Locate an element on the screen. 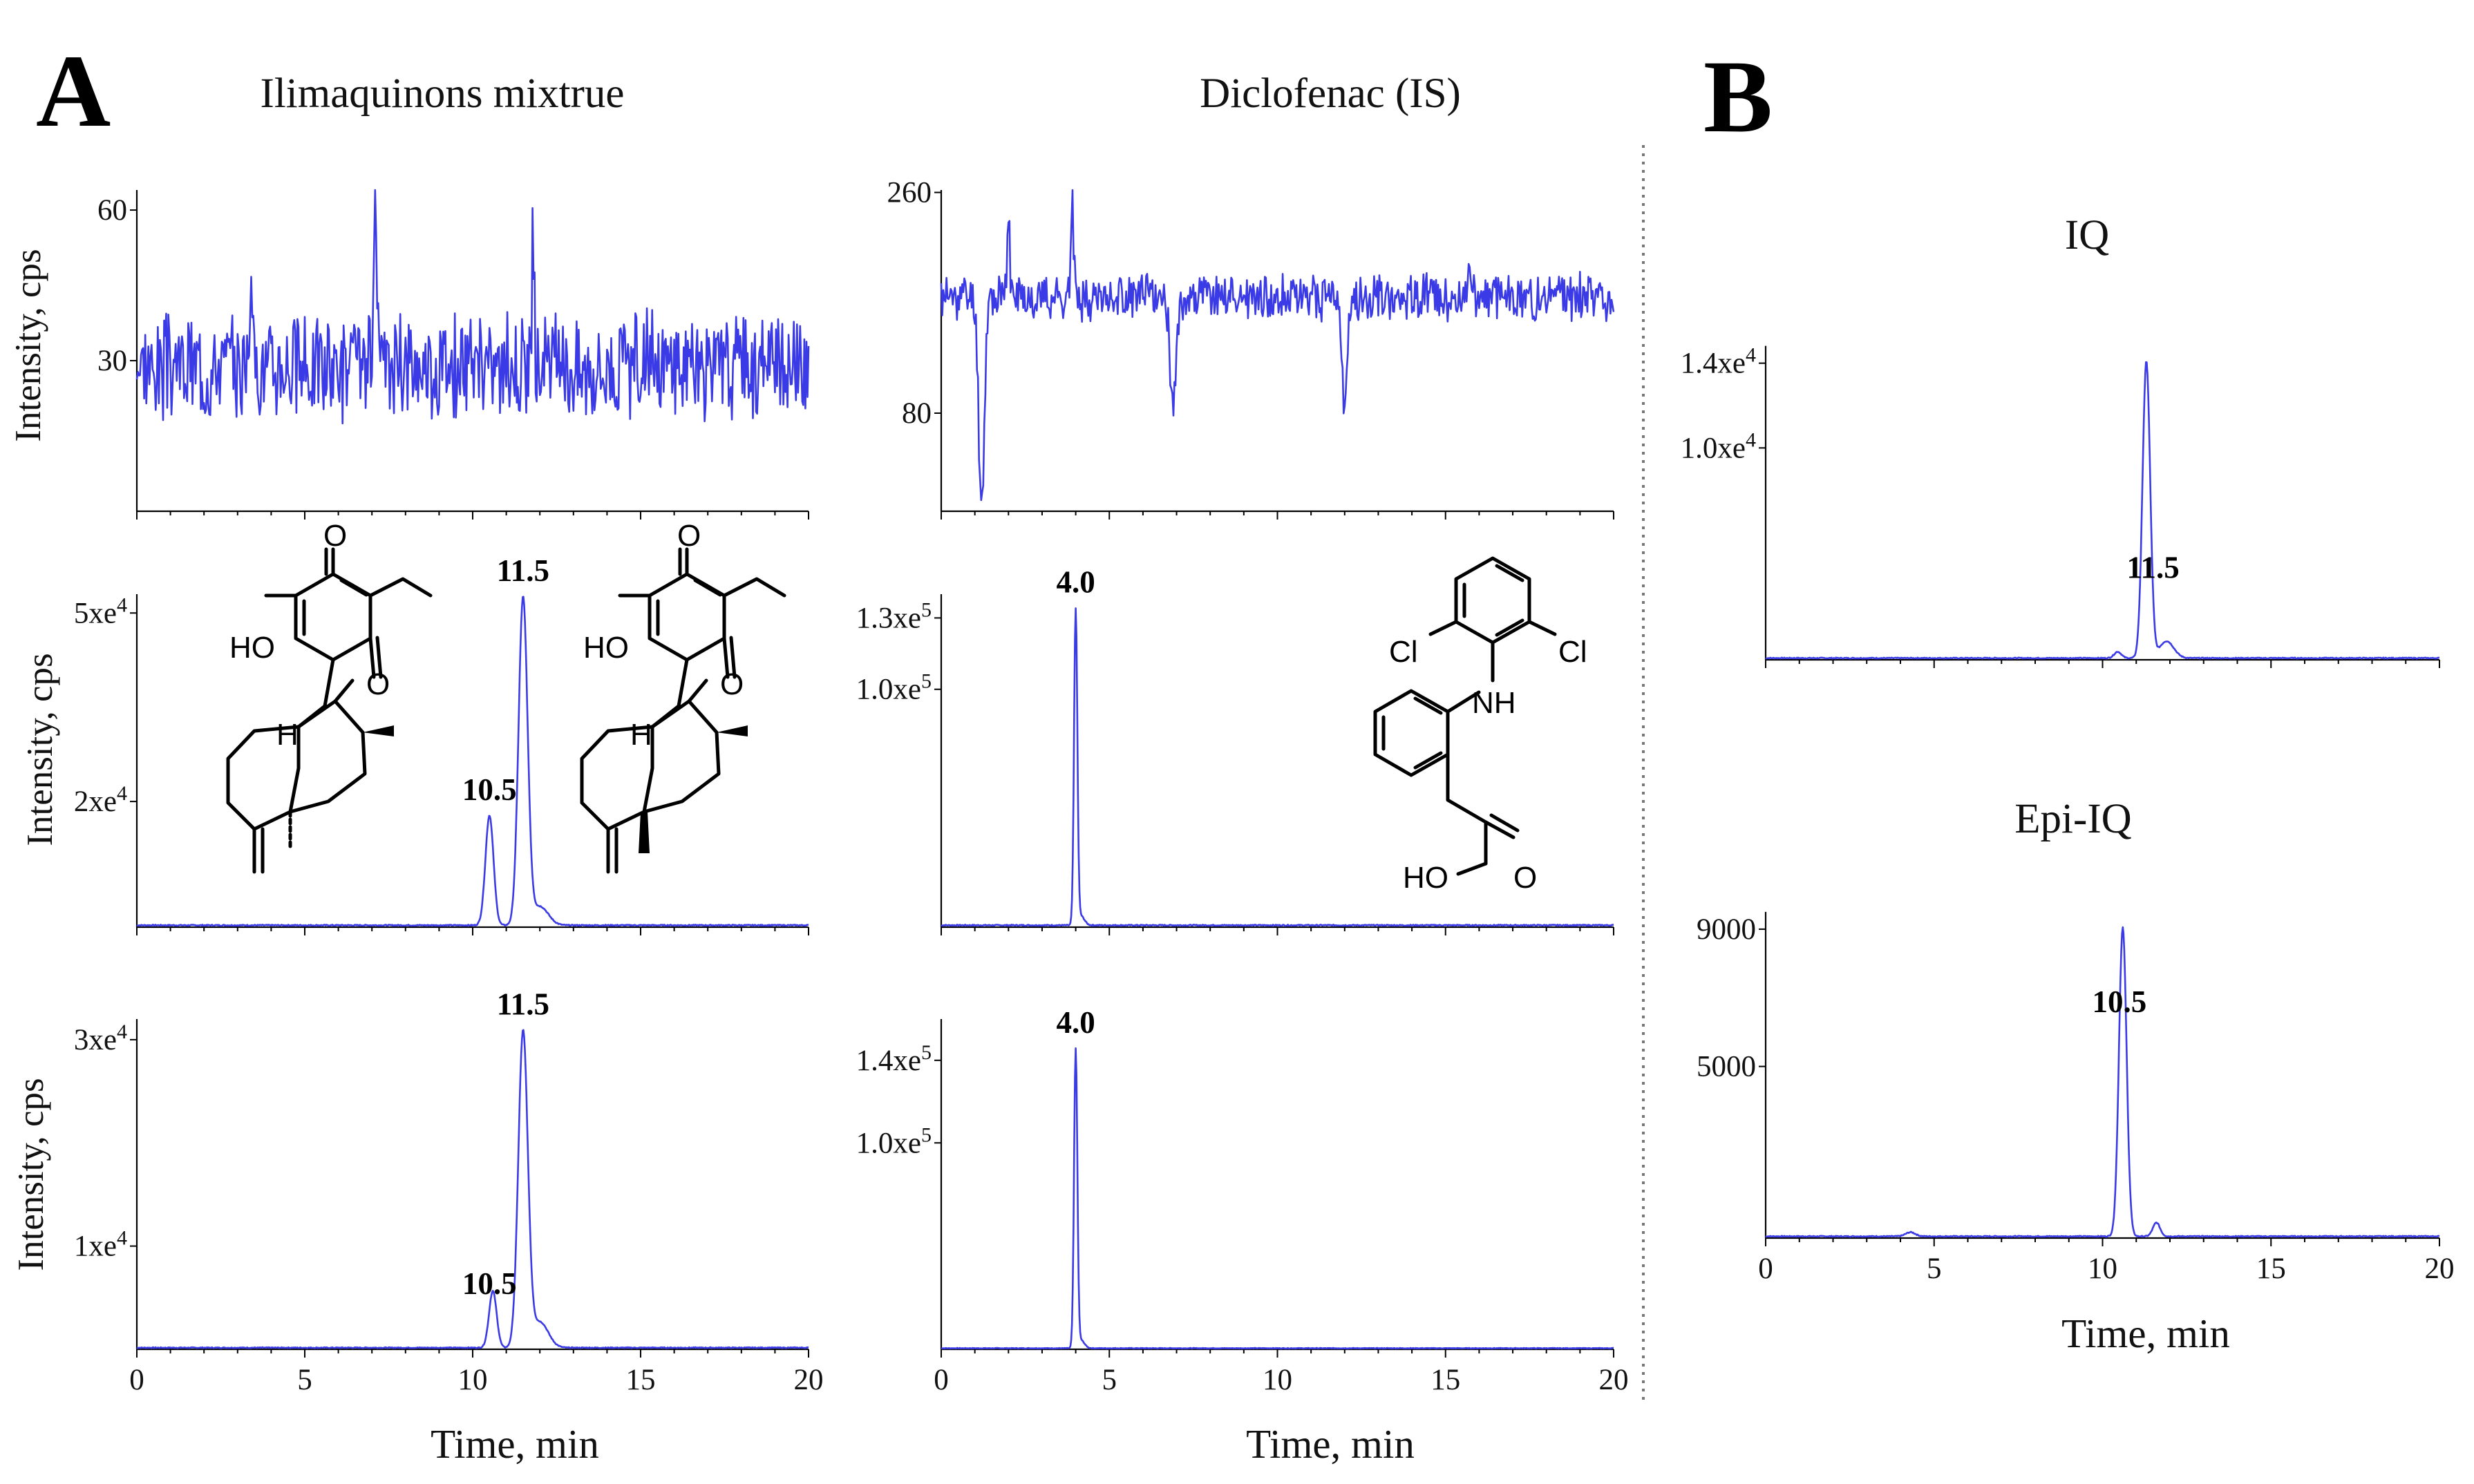 This screenshot has width=2474, height=1484. y-tick-label: 3xe4 is located at coordinates (100, 1038).